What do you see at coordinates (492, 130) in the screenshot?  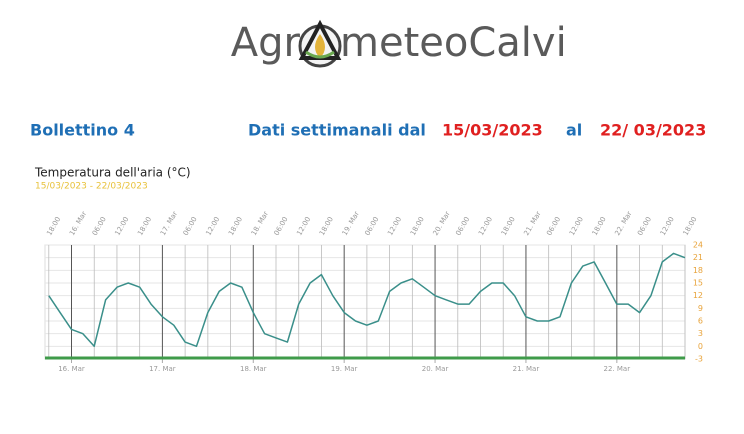 I see `date-from: 15/03/2023` at bounding box center [492, 130].